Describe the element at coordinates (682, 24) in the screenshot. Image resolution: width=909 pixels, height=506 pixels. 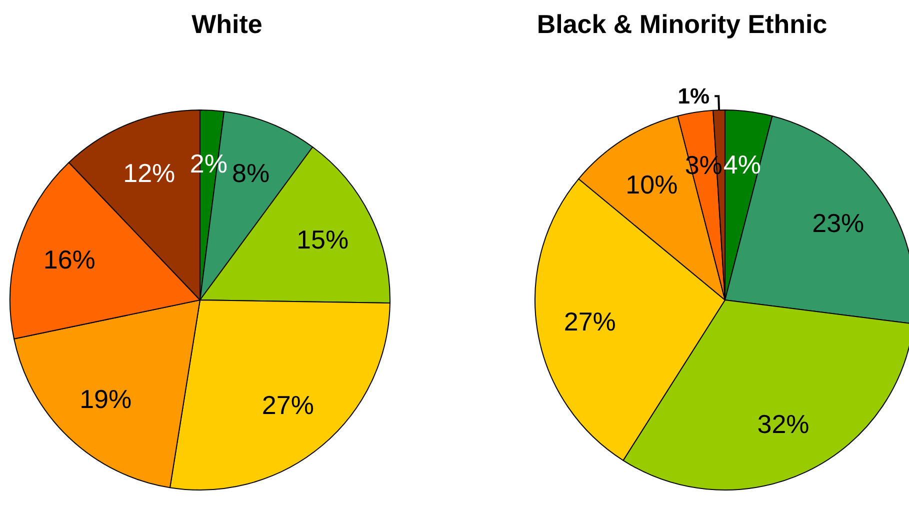
I see `chart-title: Black & Minority Ethnic` at that location.